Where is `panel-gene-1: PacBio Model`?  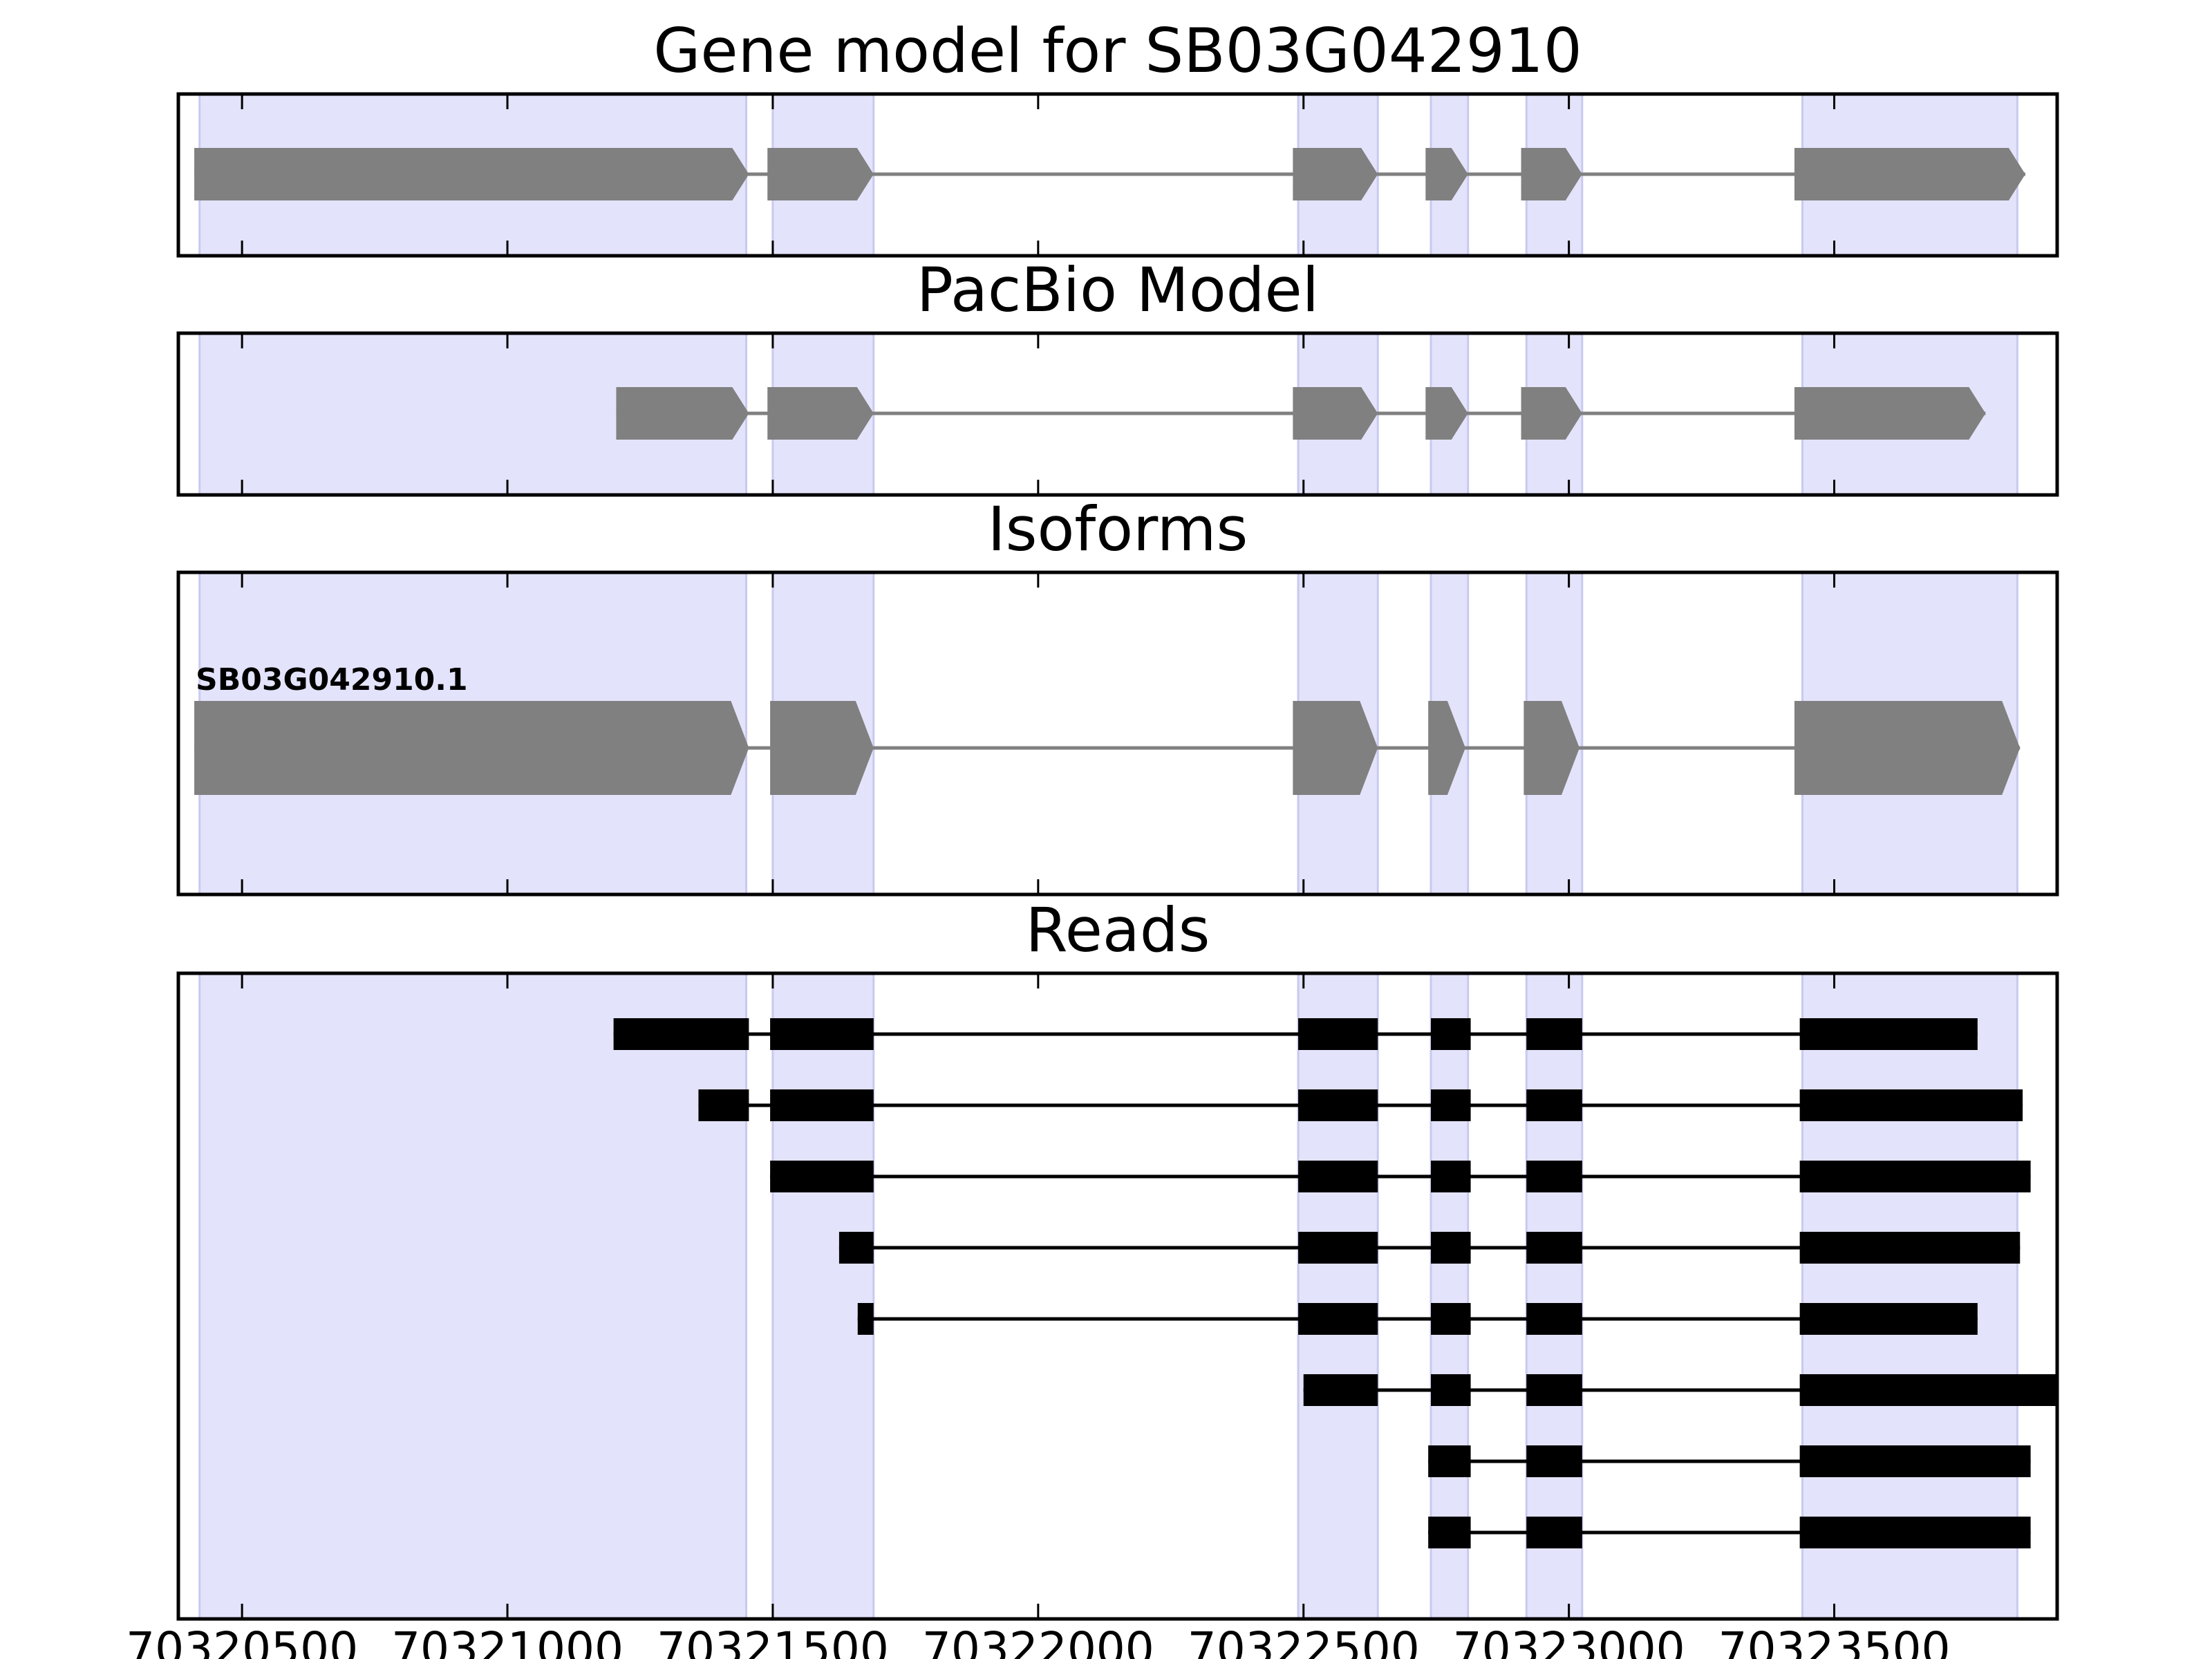 panel-gene-1: PacBio Model is located at coordinates (1117, 376).